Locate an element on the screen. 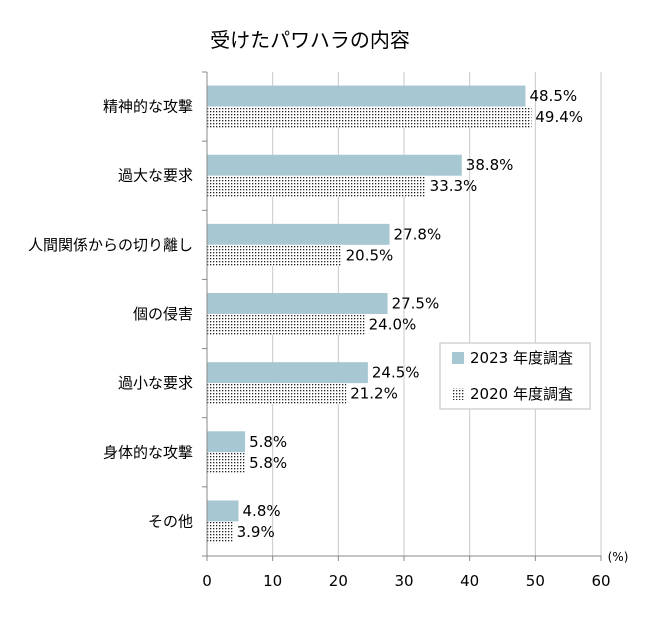 Image resolution: width=650 pixels, height=642 pixels. data-label: 24.0% is located at coordinates (393, 325).